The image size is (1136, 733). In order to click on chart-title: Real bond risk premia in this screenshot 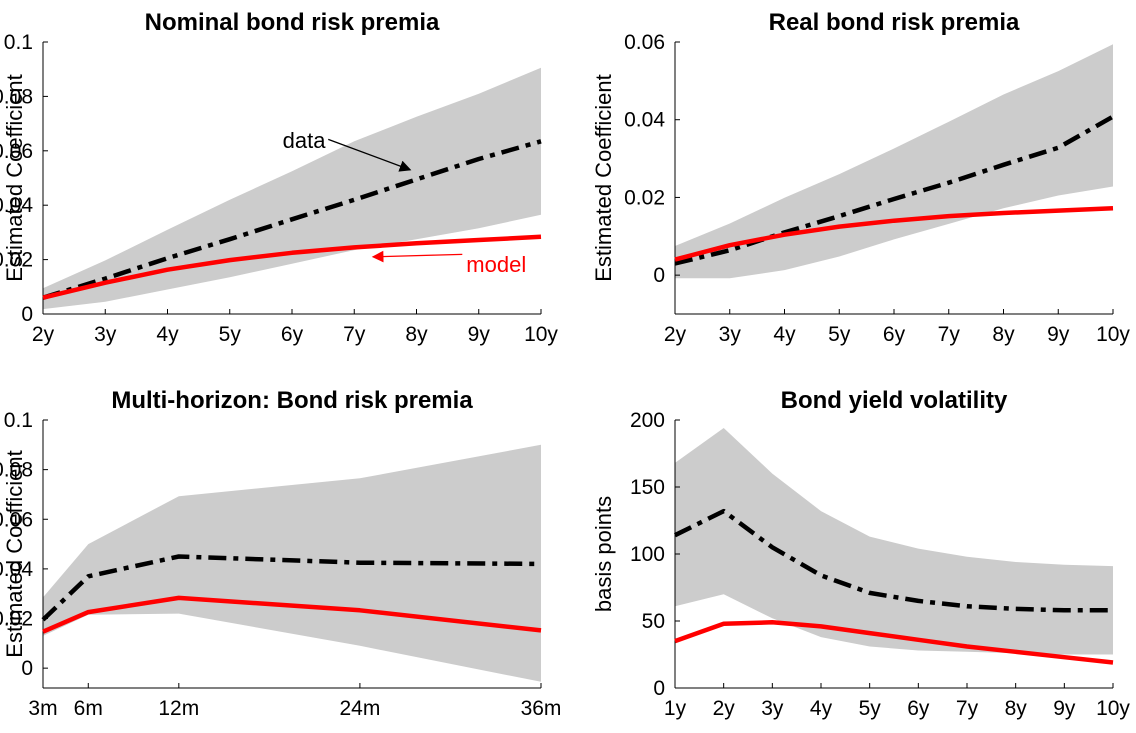, I will do `click(894, 22)`.